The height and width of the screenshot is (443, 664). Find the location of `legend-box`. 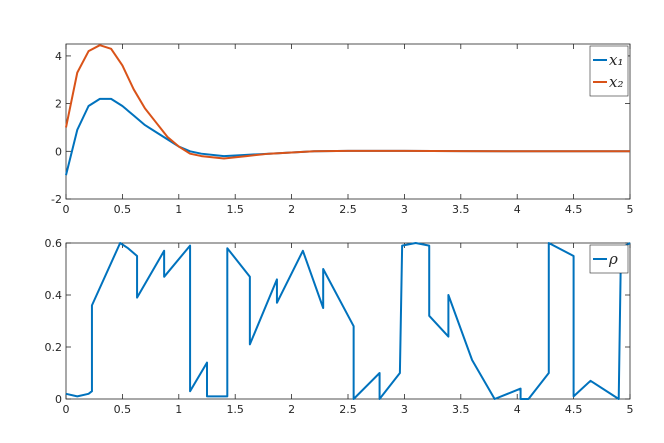

legend-box is located at coordinates (609, 71).